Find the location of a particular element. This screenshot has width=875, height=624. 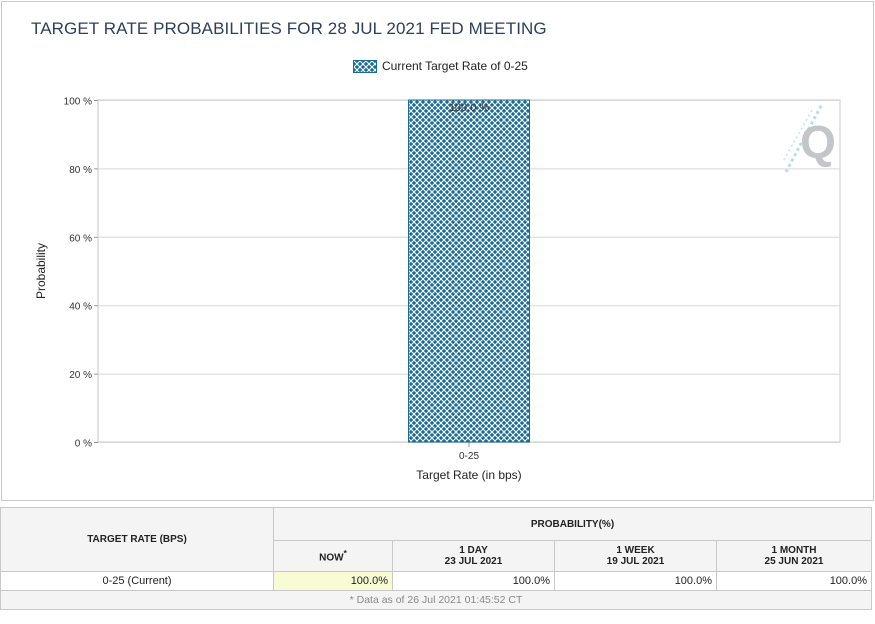

subheader-1-week-label: 1 WEEK is located at coordinates (635, 550).